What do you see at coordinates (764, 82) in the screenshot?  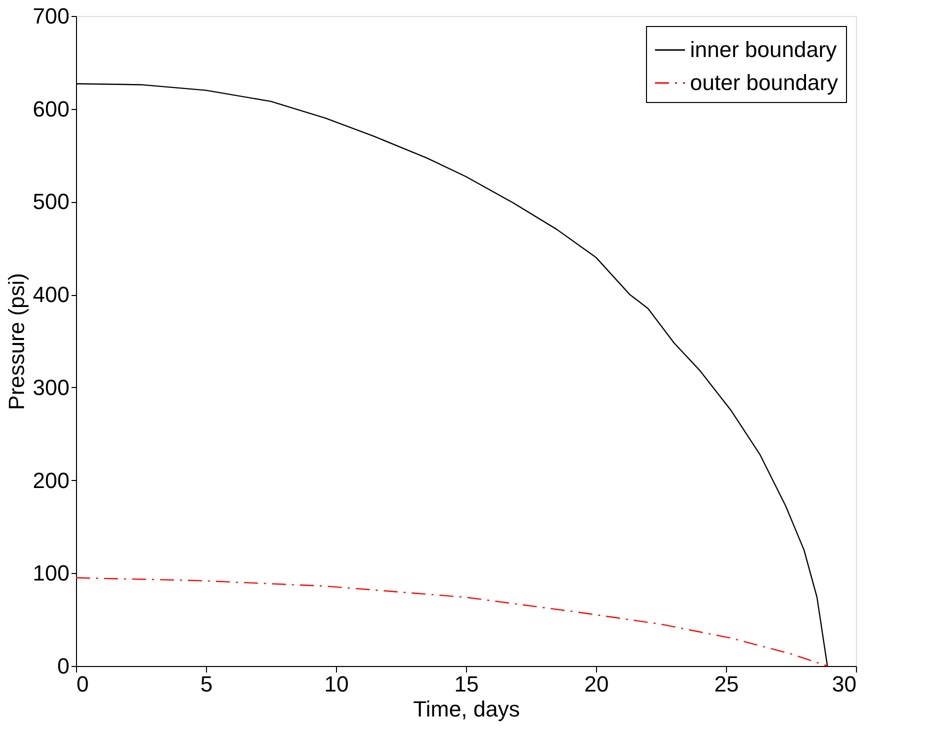 I see `legend-label: outer boundary` at bounding box center [764, 82].